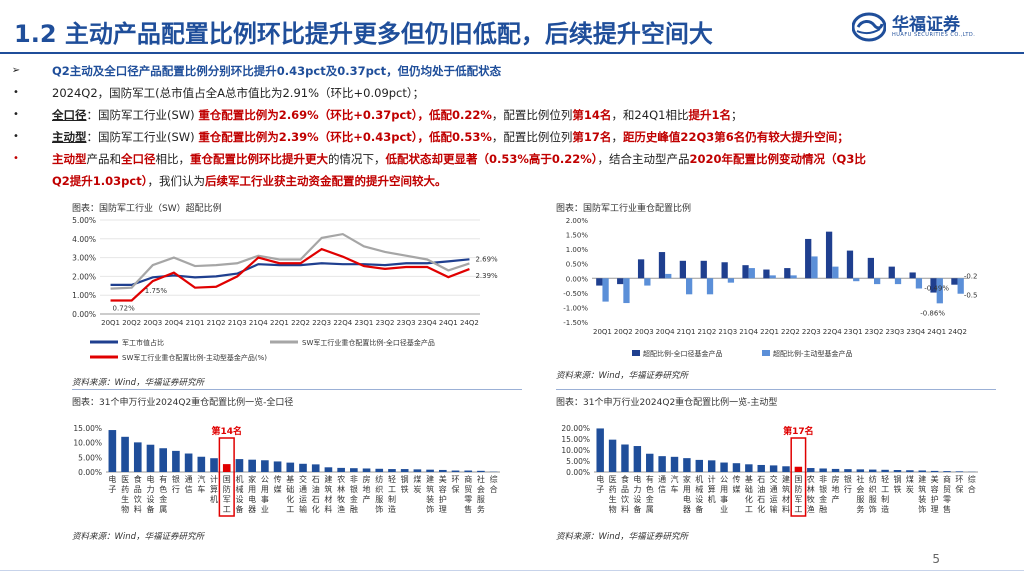 Image resolution: width=1024 pixels, height=576 pixels. Describe the element at coordinates (643, 159) in the screenshot. I see `bullet-text: ，结合主动型产品` at that location.